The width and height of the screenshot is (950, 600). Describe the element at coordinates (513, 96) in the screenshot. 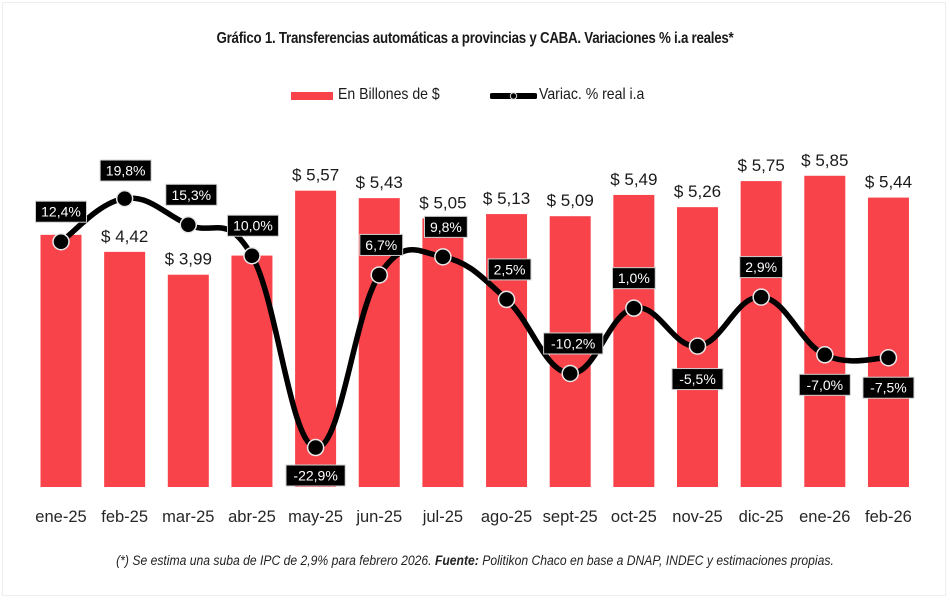

I see `legend-line-swatch` at that location.